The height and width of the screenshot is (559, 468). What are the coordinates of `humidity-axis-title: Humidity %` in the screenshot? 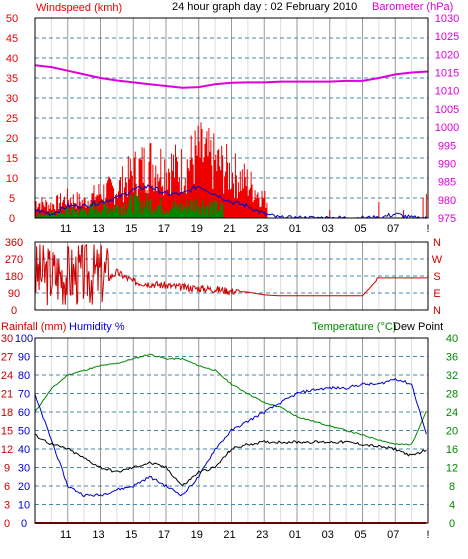 It's located at (97, 327).